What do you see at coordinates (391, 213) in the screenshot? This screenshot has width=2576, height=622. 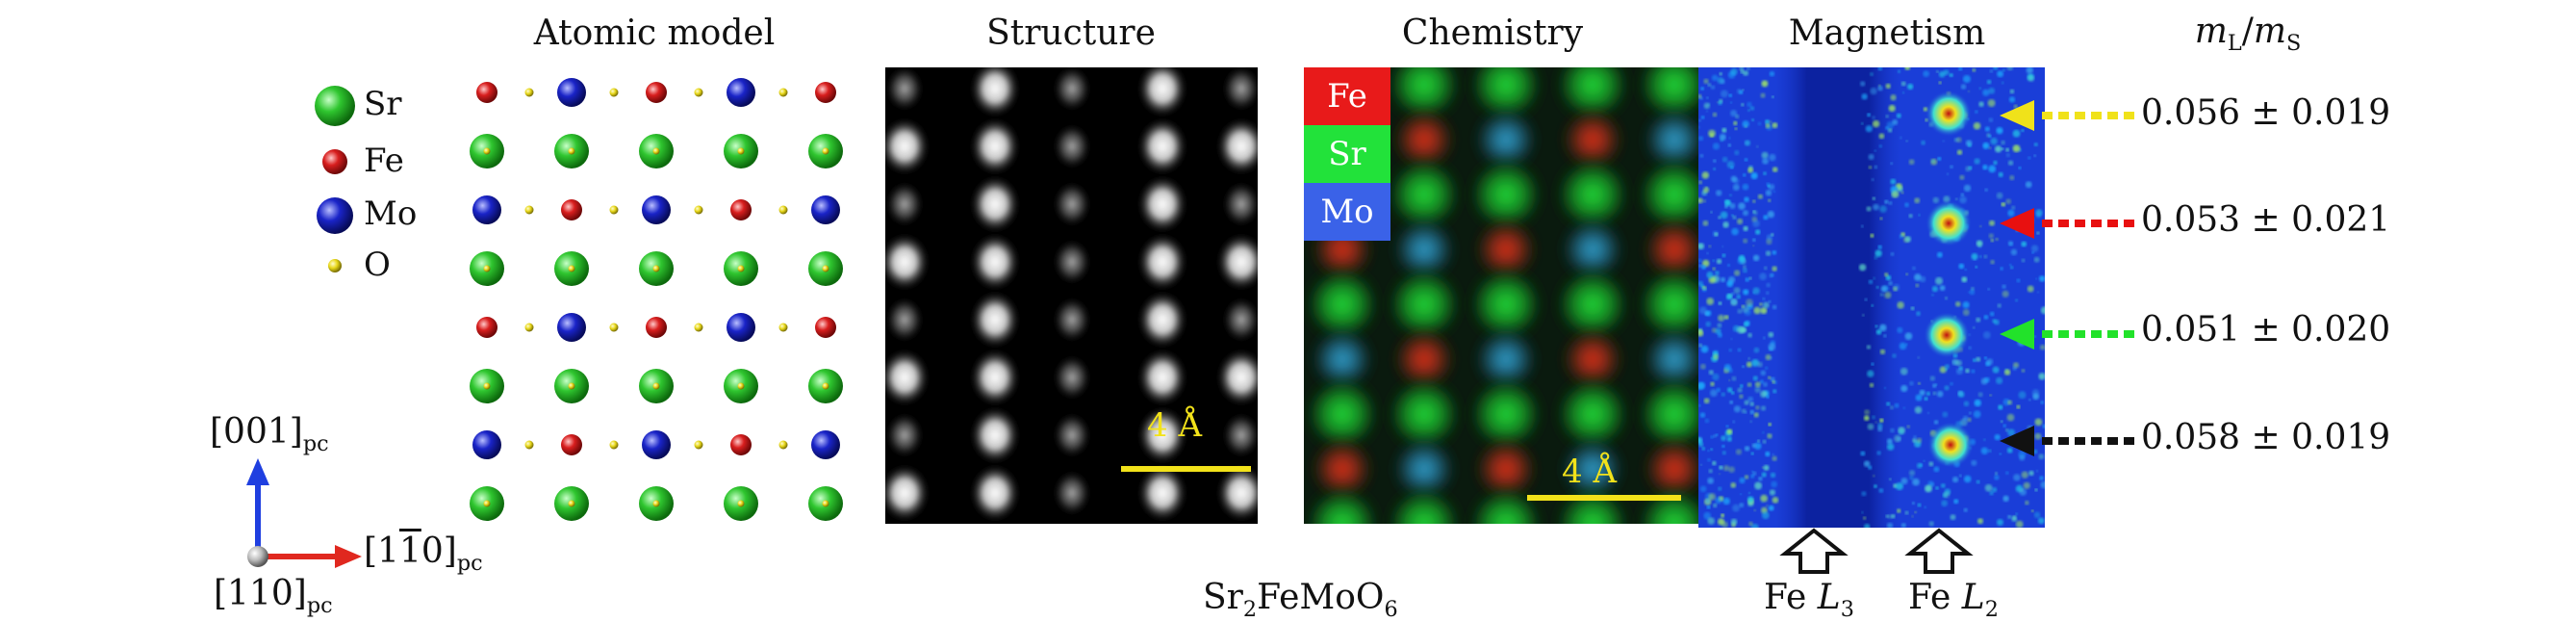 I see `legend-label-mo: Mo` at bounding box center [391, 213].